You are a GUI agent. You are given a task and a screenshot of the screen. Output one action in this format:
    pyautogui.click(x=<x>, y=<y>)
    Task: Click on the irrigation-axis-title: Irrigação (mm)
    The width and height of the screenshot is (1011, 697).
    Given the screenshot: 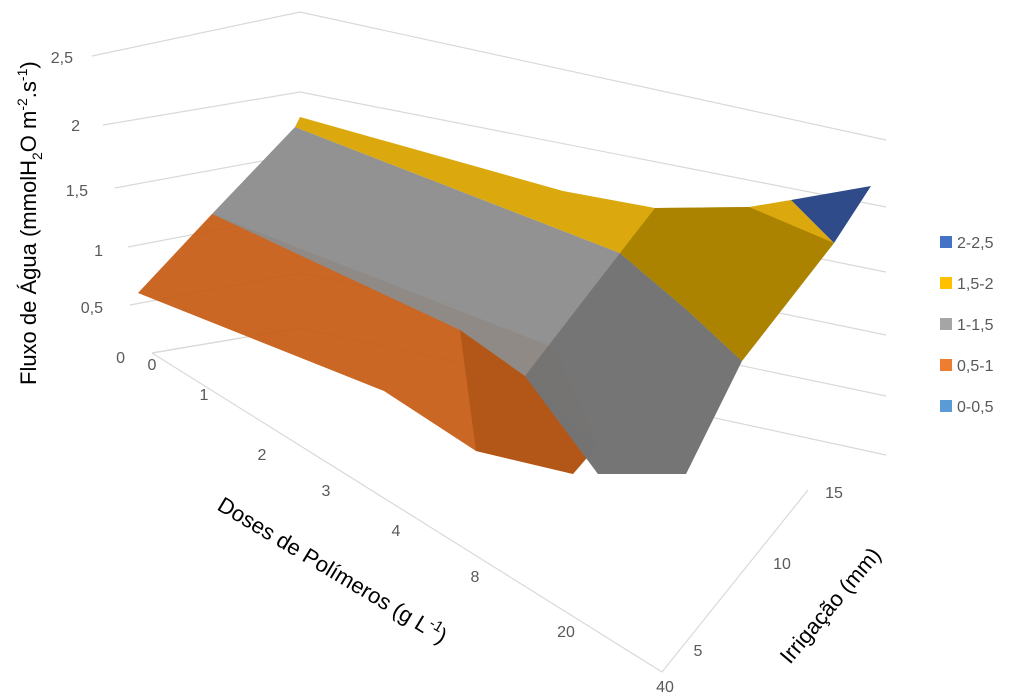 What is the action you would take?
    pyautogui.click(x=830, y=606)
    